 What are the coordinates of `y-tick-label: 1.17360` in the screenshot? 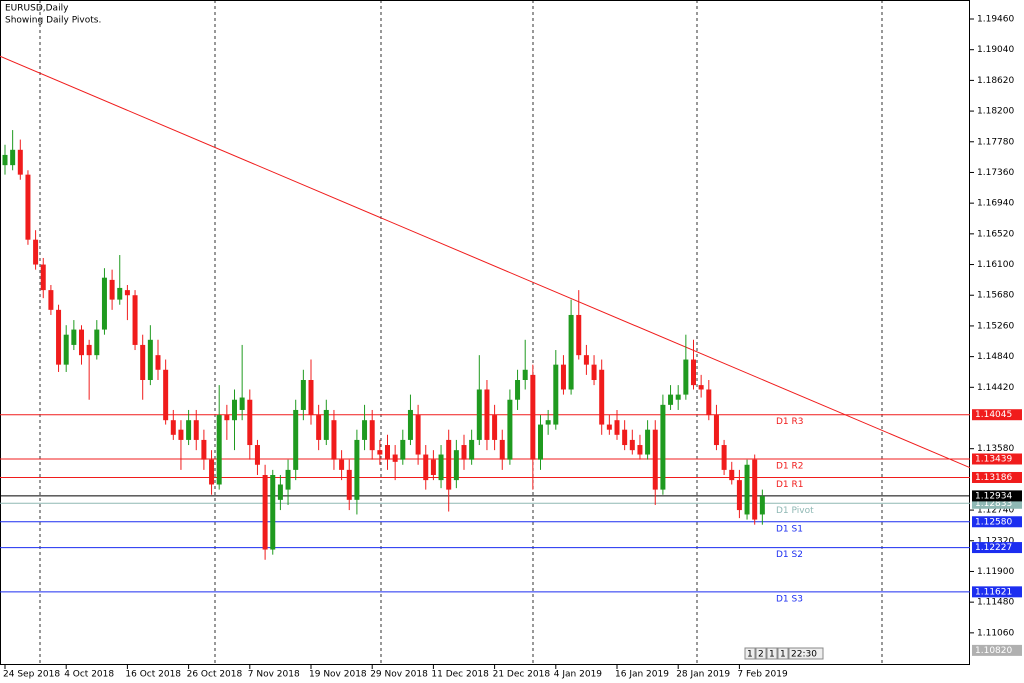 It's located at (995, 173).